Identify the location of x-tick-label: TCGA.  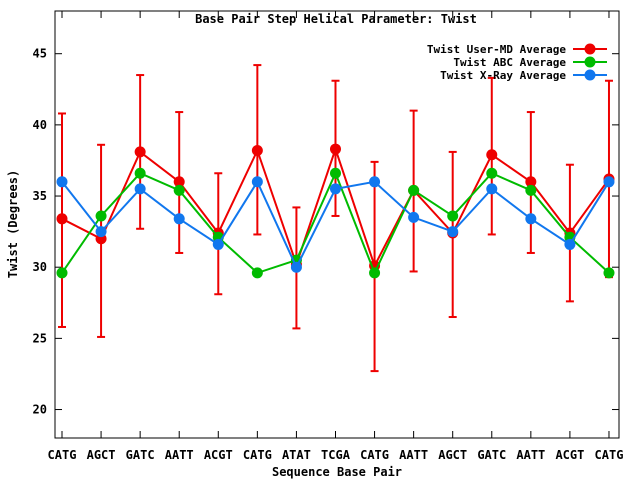
(336, 455).